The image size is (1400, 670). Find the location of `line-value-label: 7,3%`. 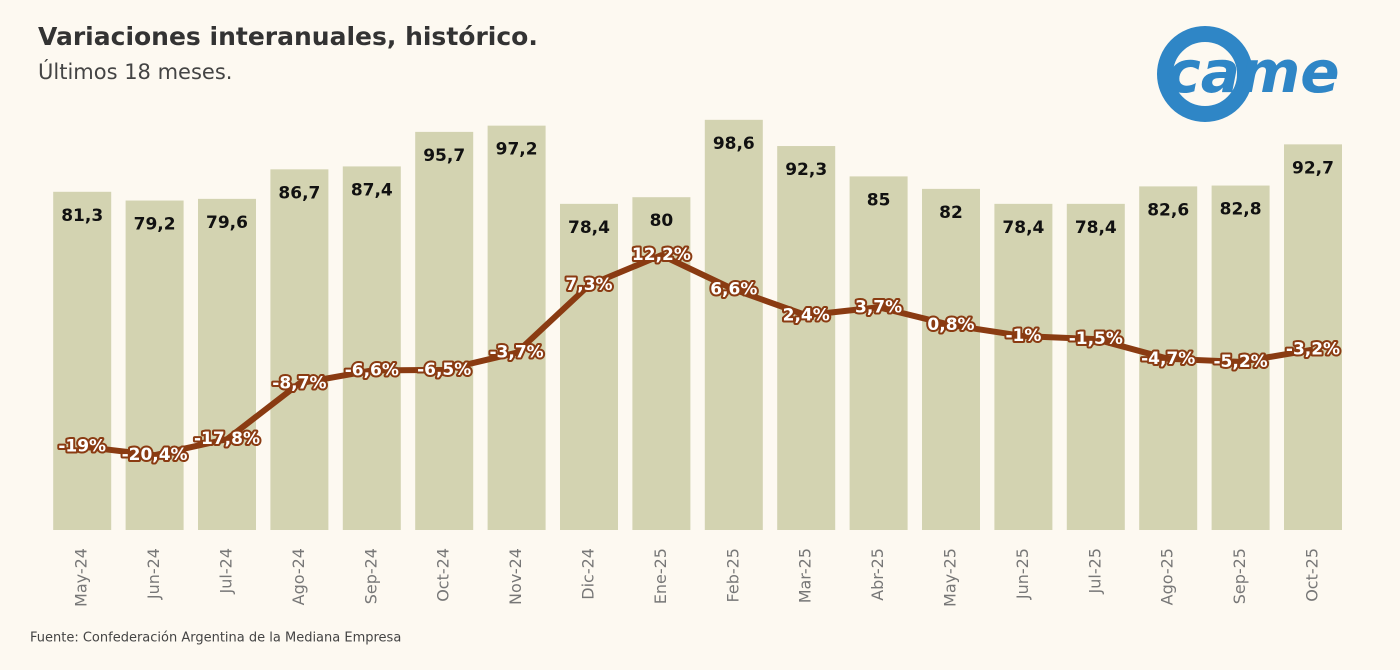

line-value-label: 7,3% is located at coordinates (588, 285).